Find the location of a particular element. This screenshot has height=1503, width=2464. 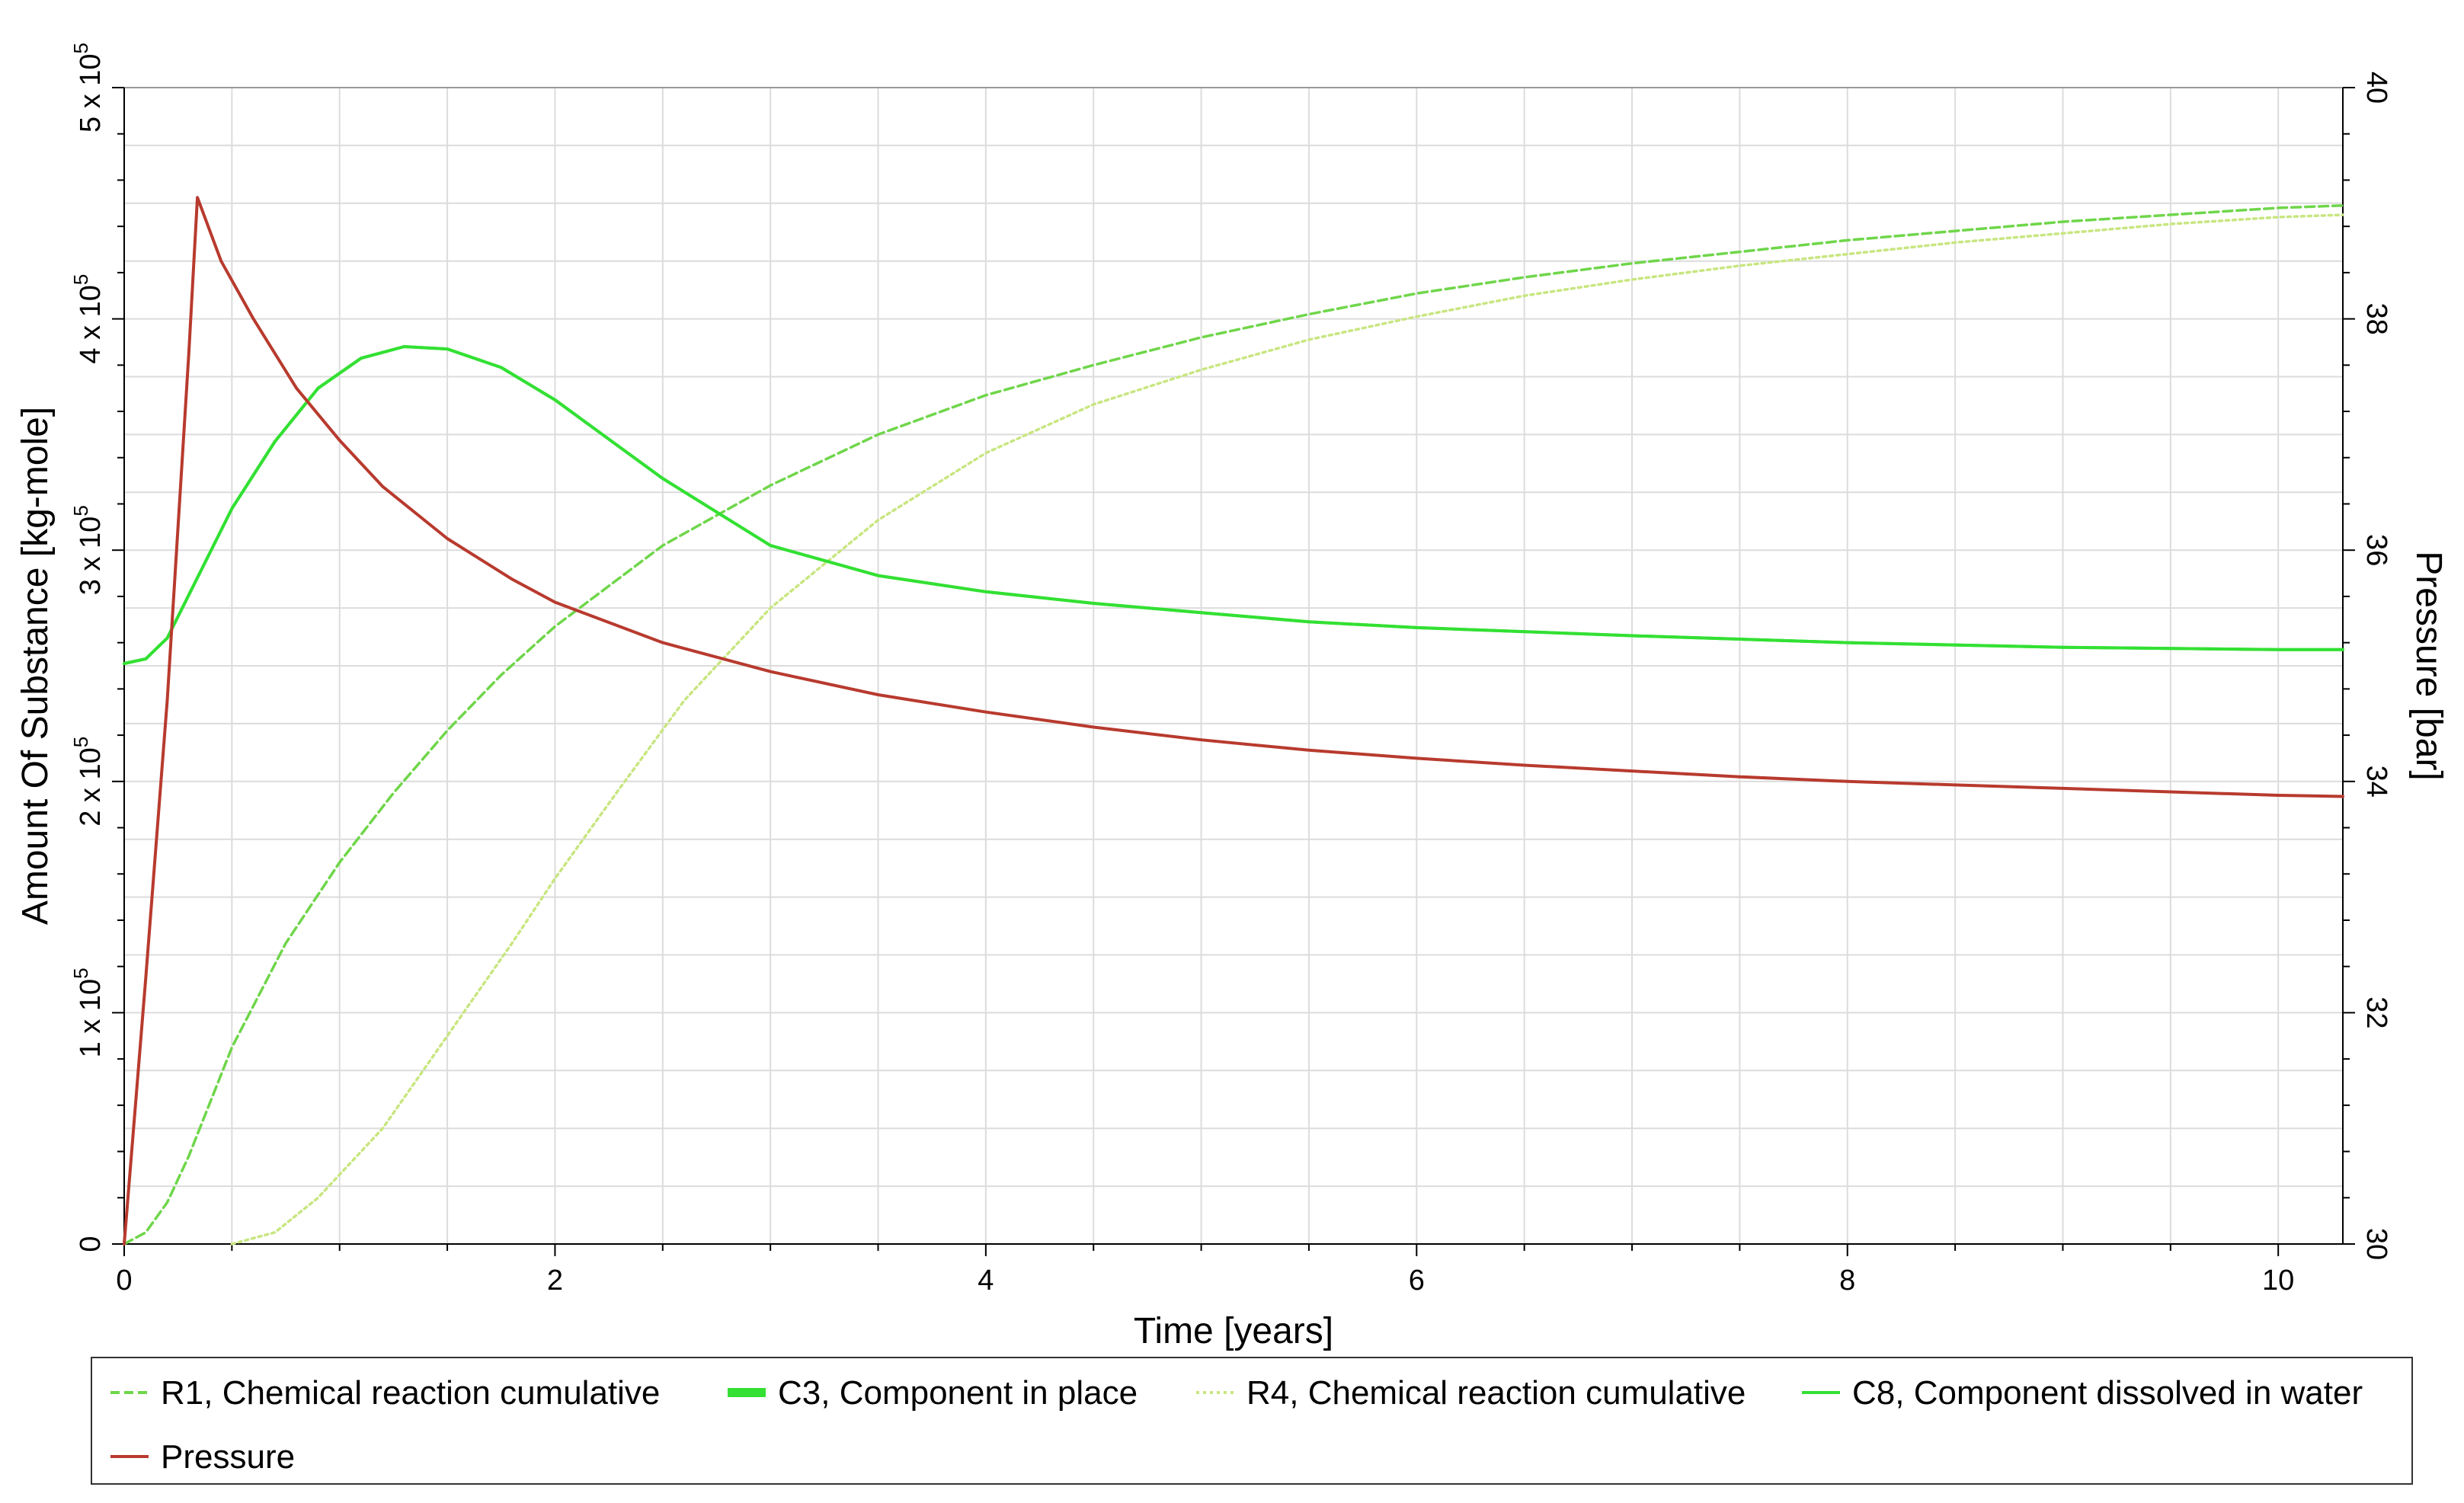

y-right-tick-label: 38 is located at coordinates (2376, 318).